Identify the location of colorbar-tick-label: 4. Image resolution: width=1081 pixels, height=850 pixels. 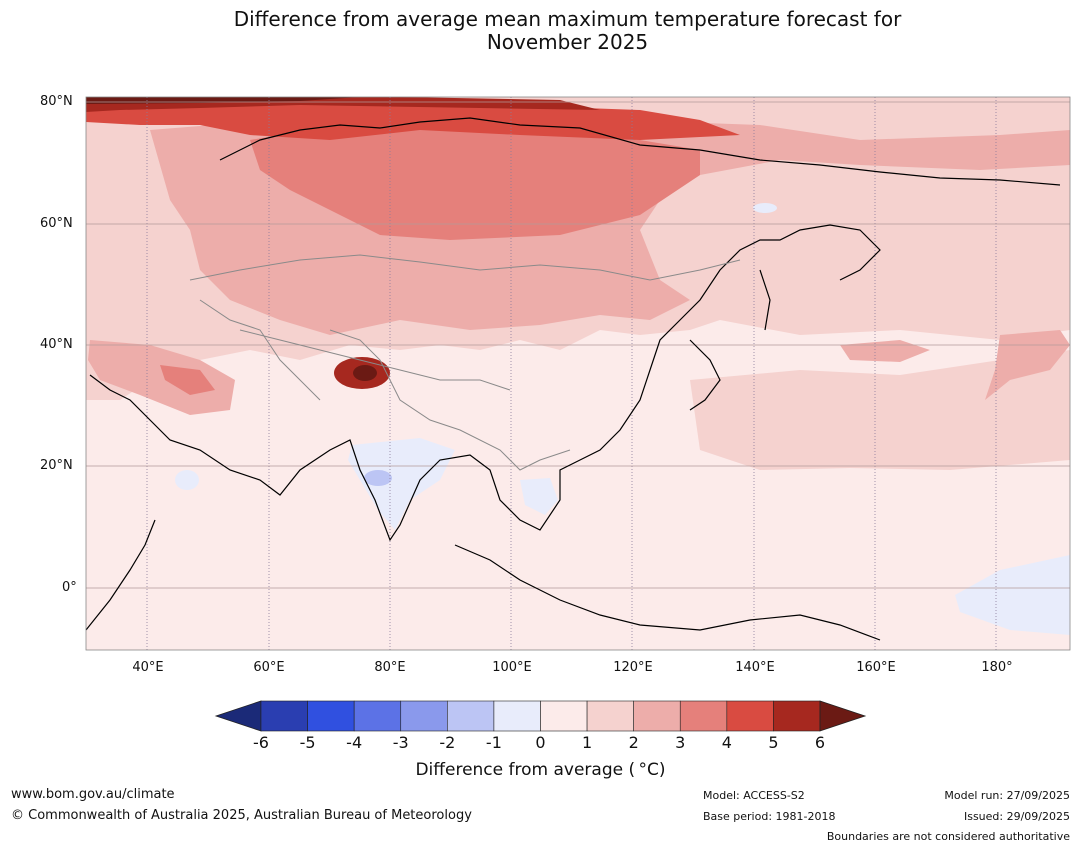
(726, 742).